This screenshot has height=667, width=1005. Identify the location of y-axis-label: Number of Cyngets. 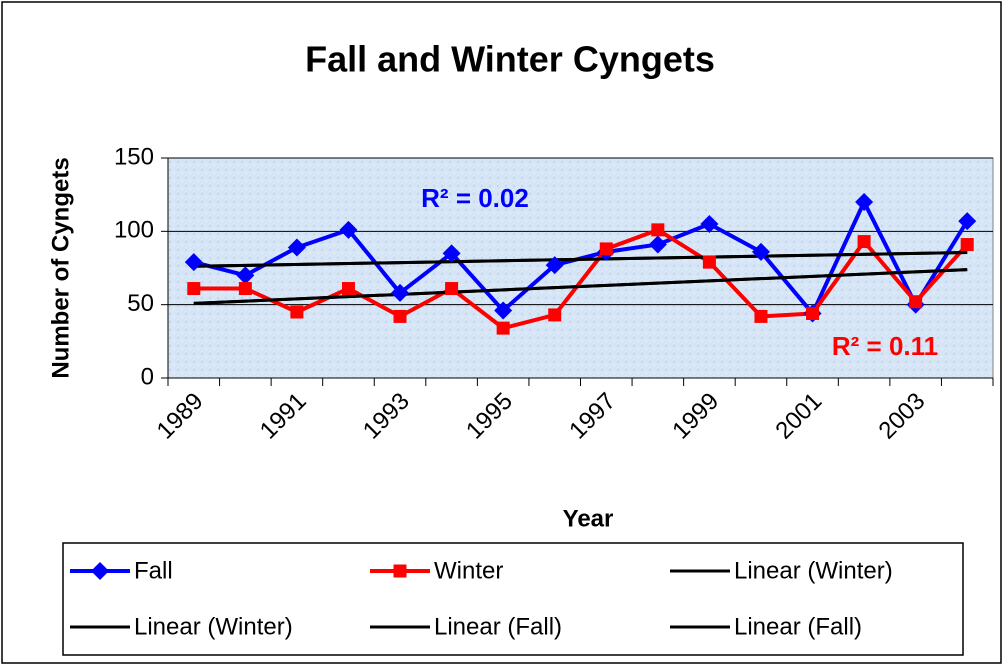
(60, 267).